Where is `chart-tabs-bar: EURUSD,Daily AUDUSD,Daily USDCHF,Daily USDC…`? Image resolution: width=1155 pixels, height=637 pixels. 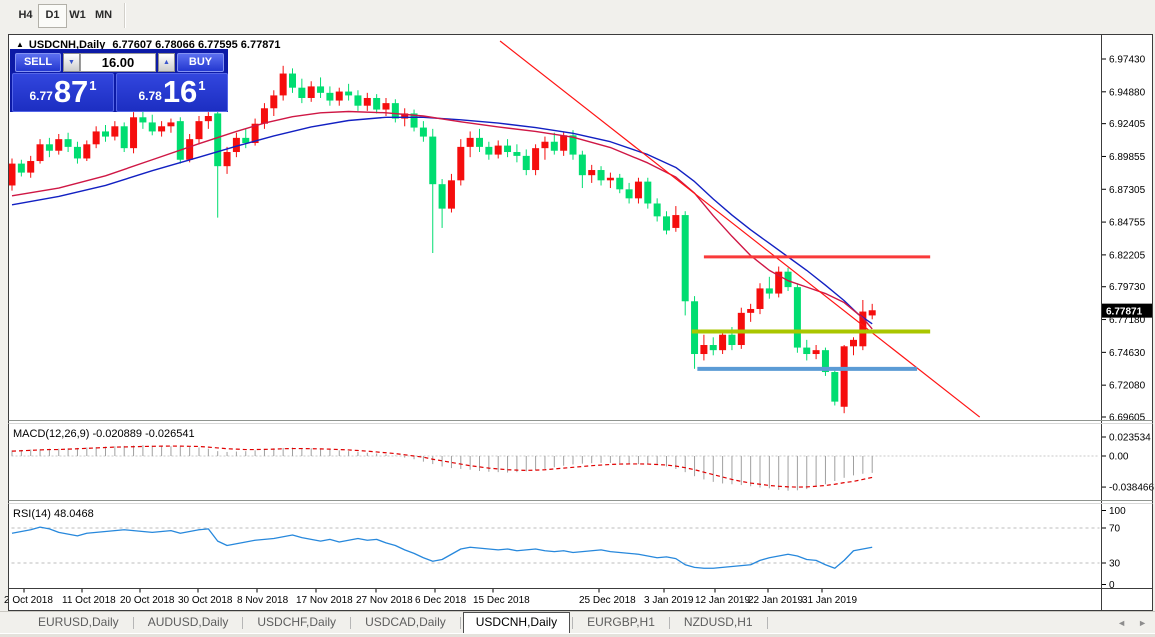 chart-tabs-bar: EURUSD,Daily AUDUSD,Daily USDCHF,Daily USDC… is located at coordinates (577, 622).